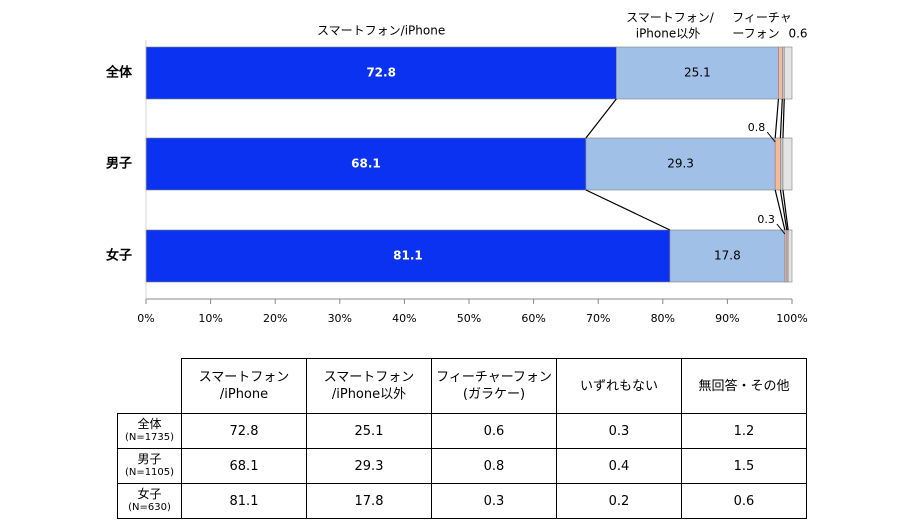 This screenshot has height=529, width=900. Describe the element at coordinates (119, 256) in the screenshot. I see `category-label: 女子` at that location.